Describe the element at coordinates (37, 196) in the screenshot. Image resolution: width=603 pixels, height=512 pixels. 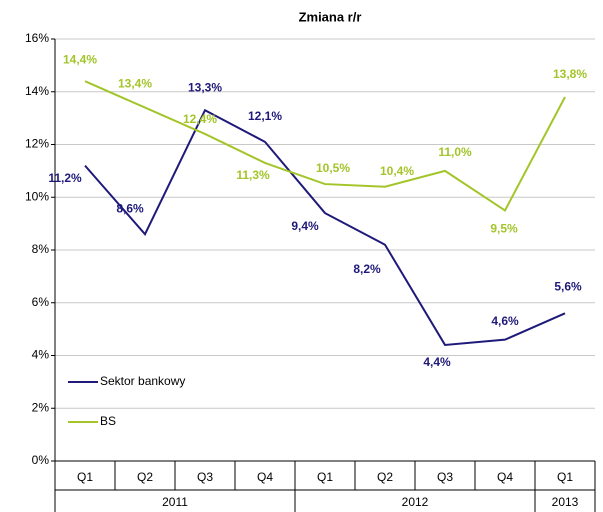
I see `y-tick-label: 10%` at that location.